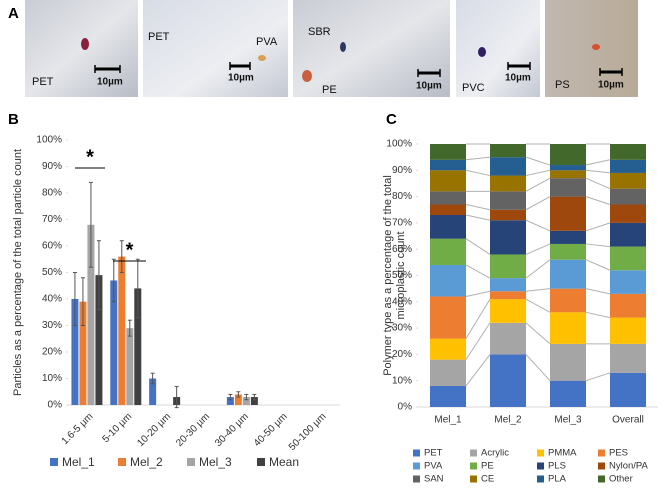 This screenshot has height=493, width=666. I want to click on legend-label: Mel_1, so click(78, 462).